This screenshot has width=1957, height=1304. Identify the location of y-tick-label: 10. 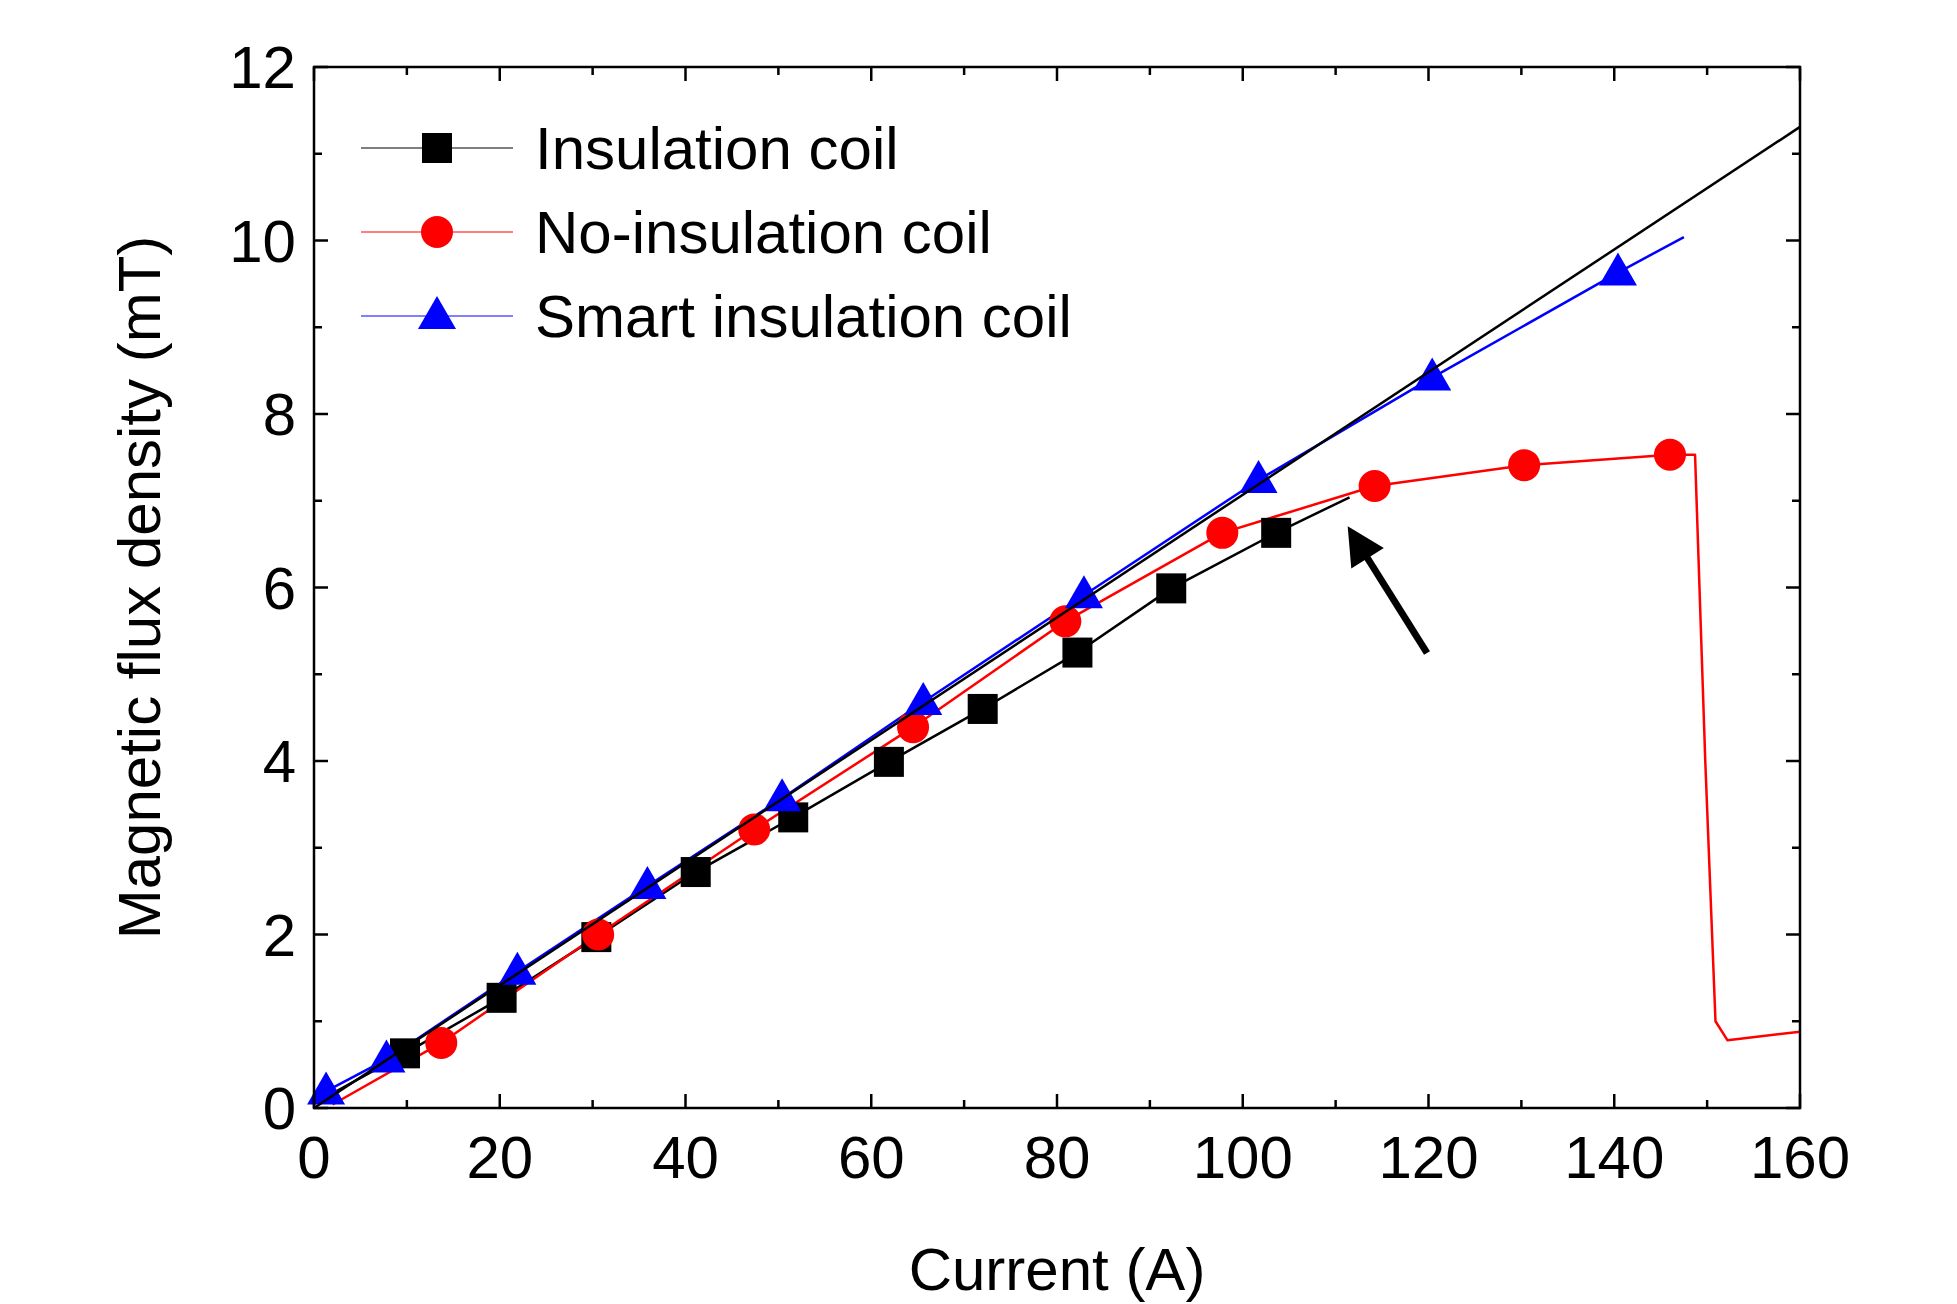
(262, 241).